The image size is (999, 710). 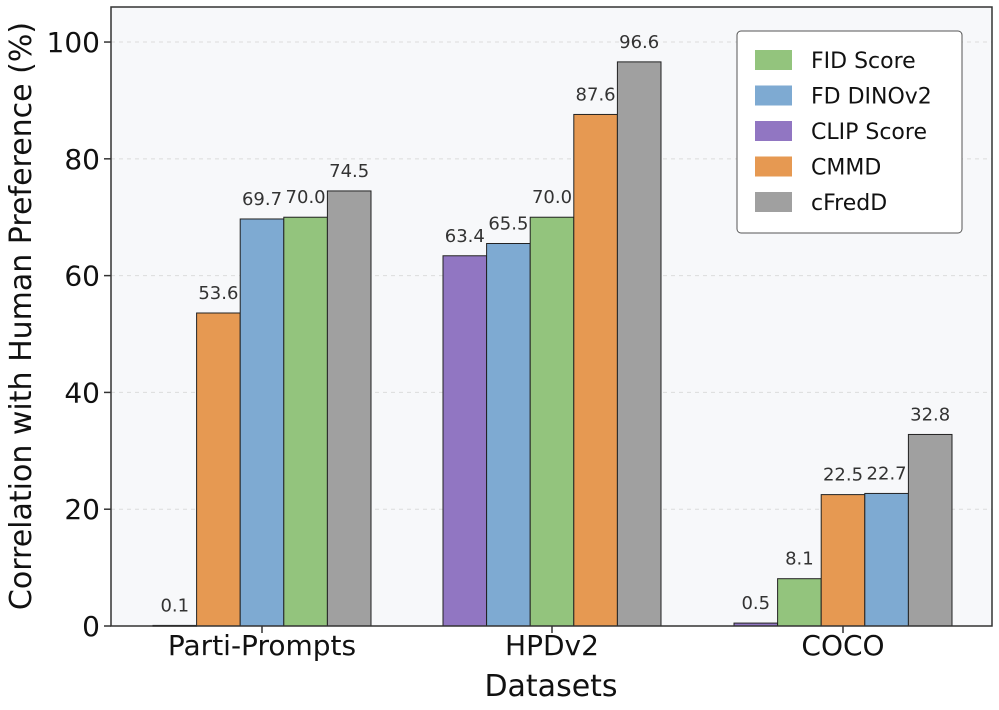 What do you see at coordinates (349, 171) in the screenshot?
I see `bar-value-label: 74.5` at bounding box center [349, 171].